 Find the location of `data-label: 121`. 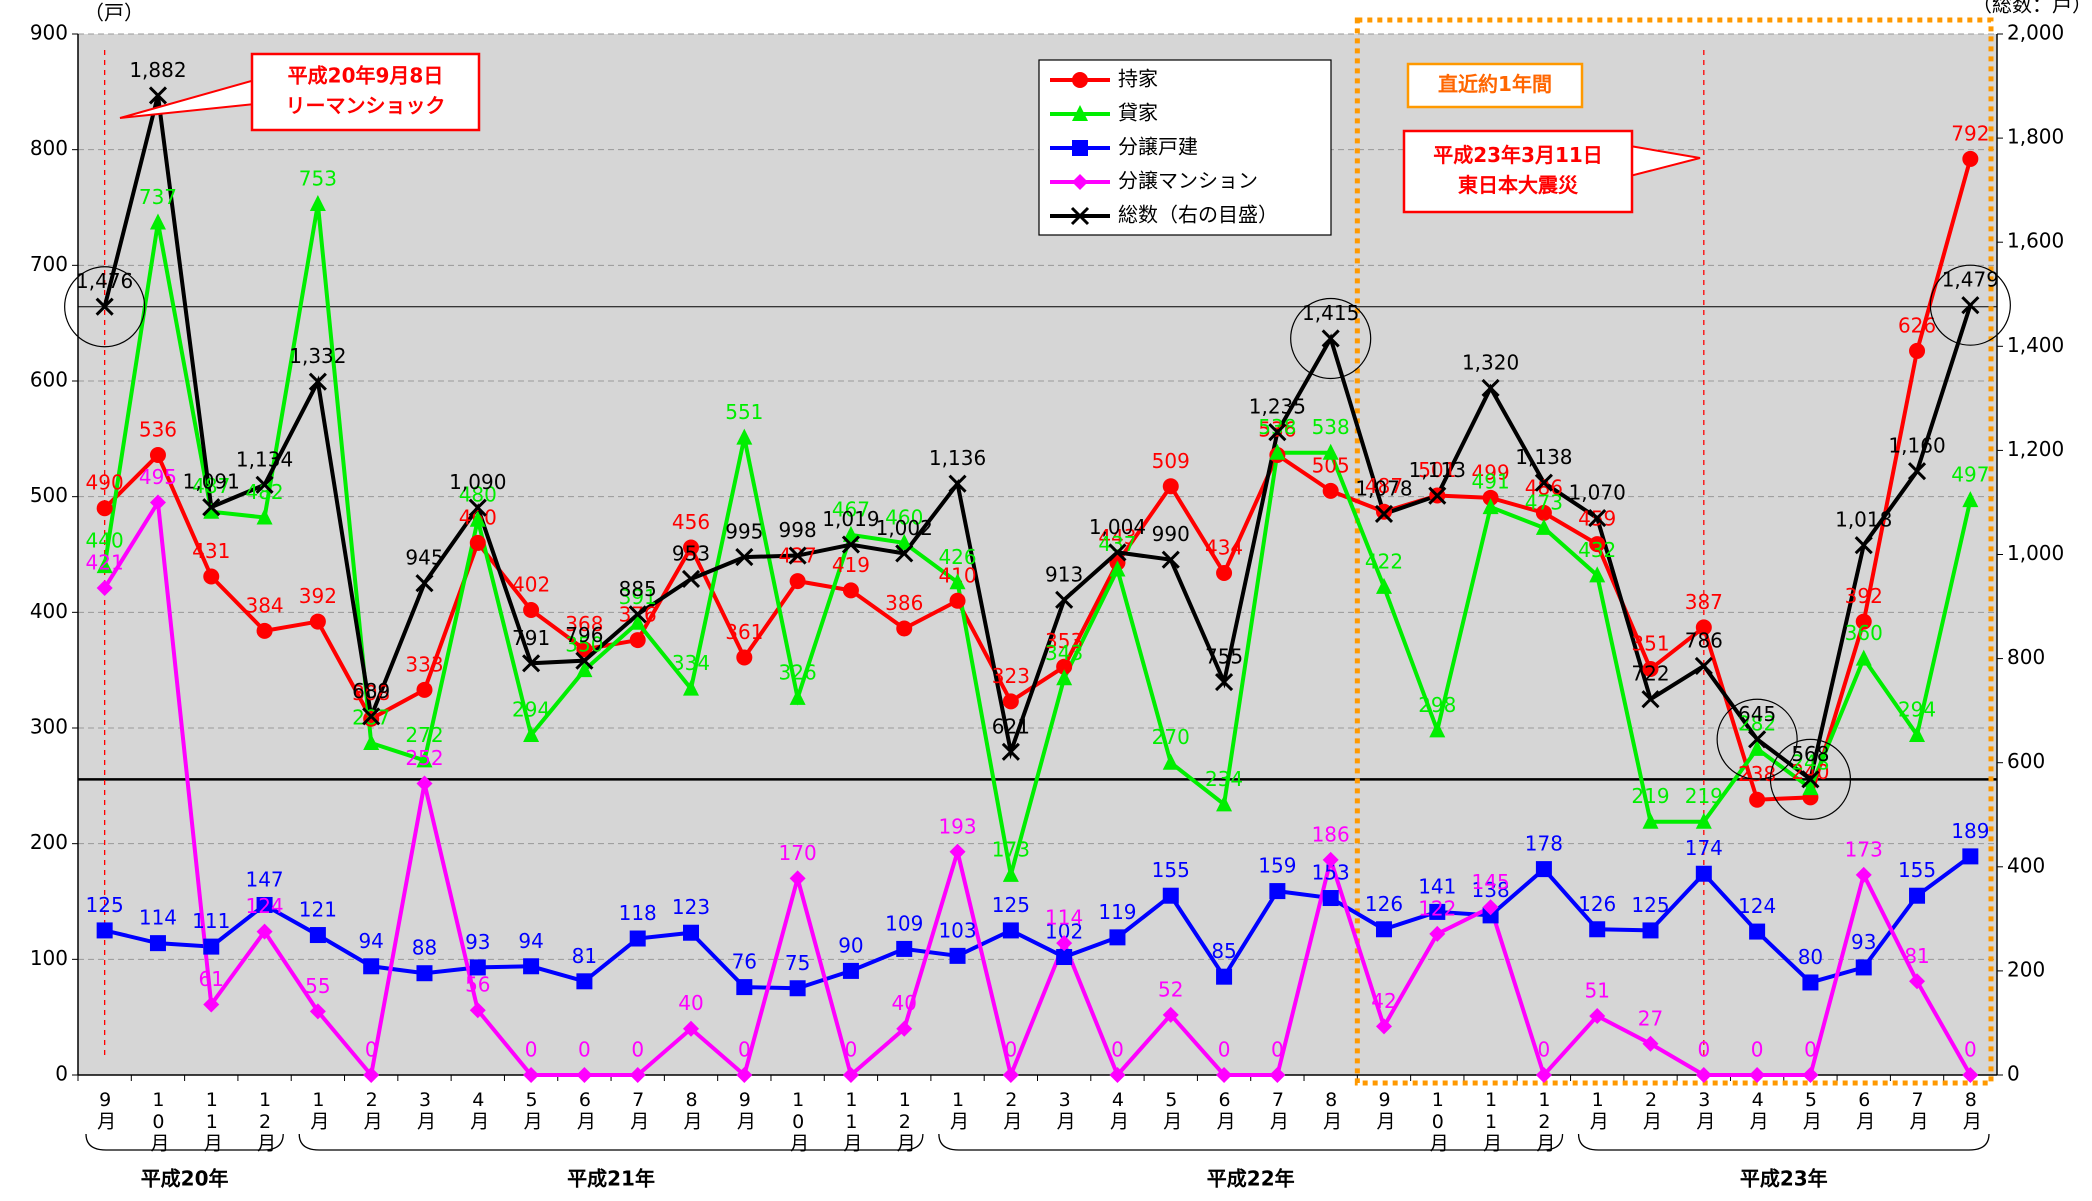

data-label: 121 is located at coordinates (318, 910).